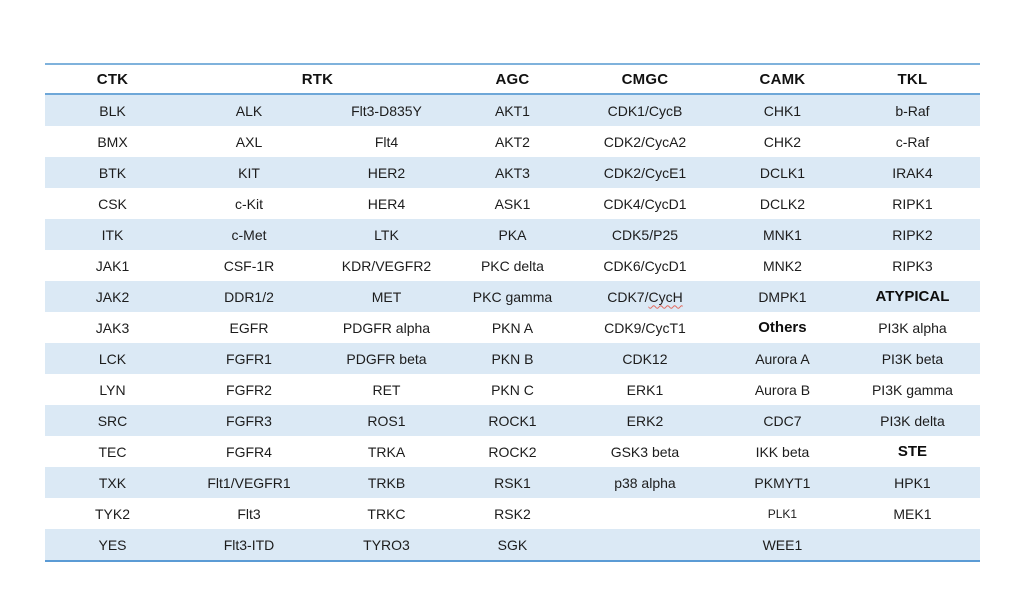  Describe the element at coordinates (782, 327) in the screenshot. I see `table-cell: Others` at that location.